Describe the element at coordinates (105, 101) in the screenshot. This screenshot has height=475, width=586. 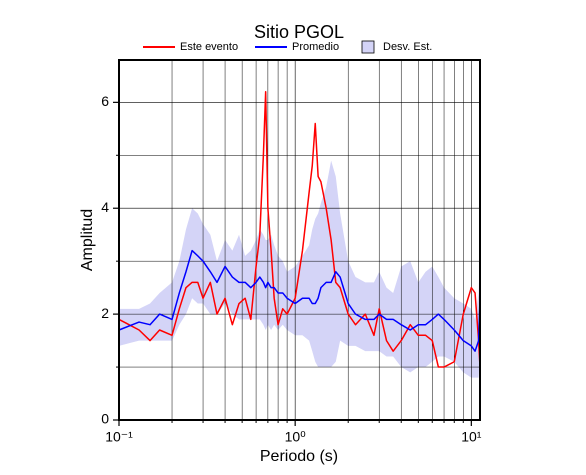
I see `y-tick-label: 6` at that location.